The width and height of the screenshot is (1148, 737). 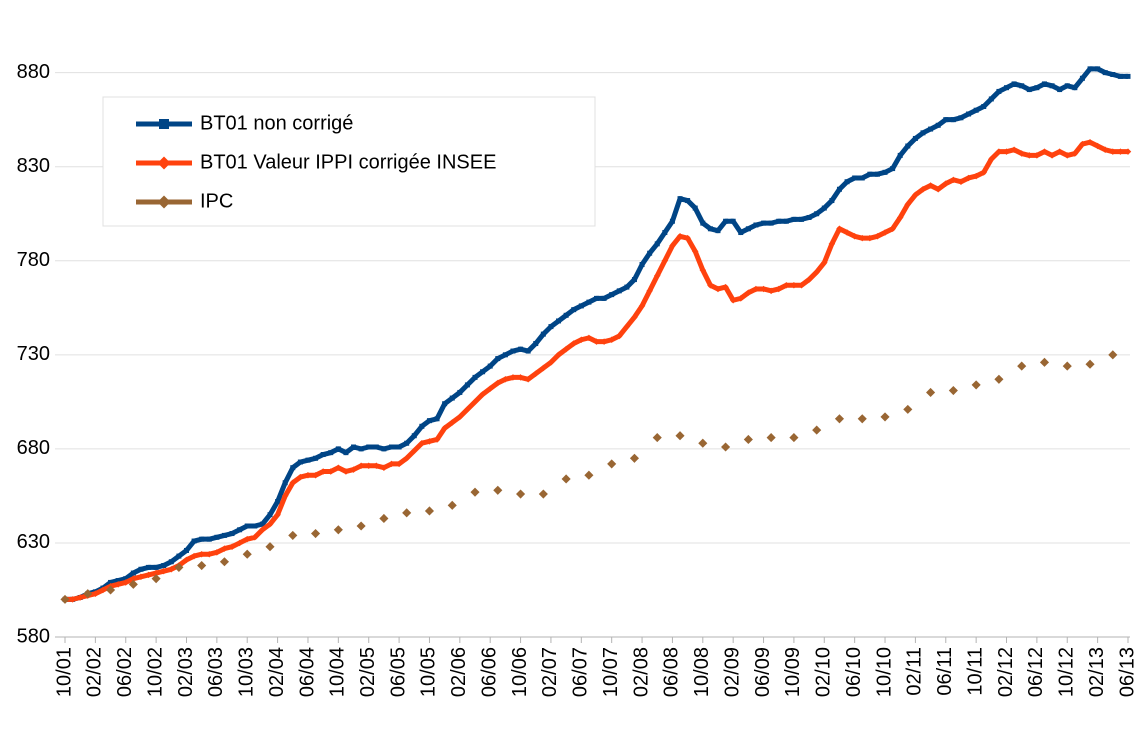 I want to click on y-tick-label: 880, so click(x=33, y=72).